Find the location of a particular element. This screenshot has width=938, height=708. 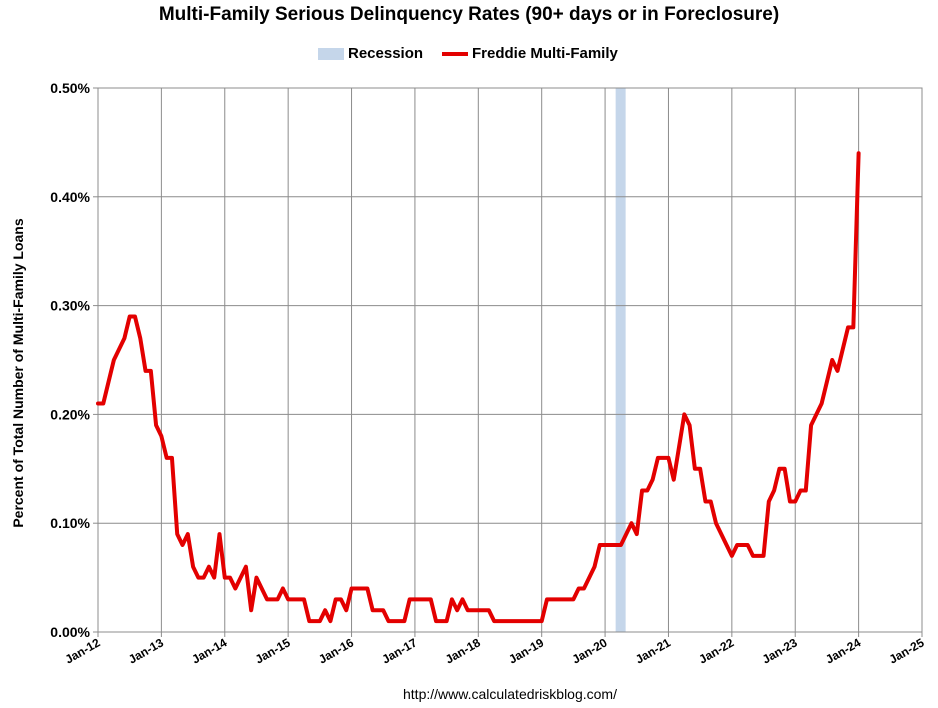

x-tick-label: Jan-16 is located at coordinates (336, 650).